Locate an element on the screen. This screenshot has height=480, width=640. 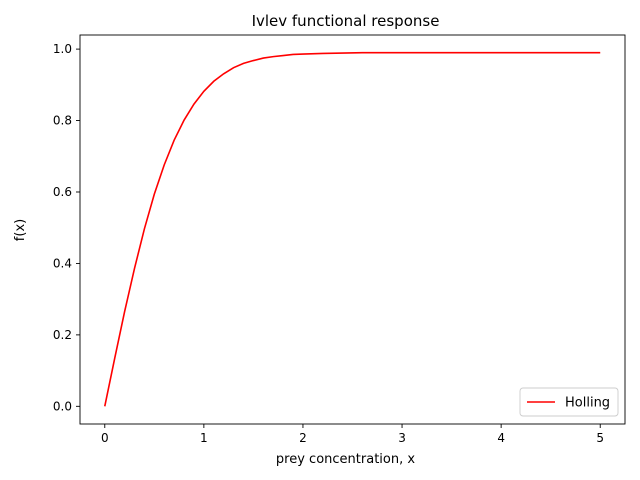
legend-label-holling: Holling is located at coordinates (587, 403).